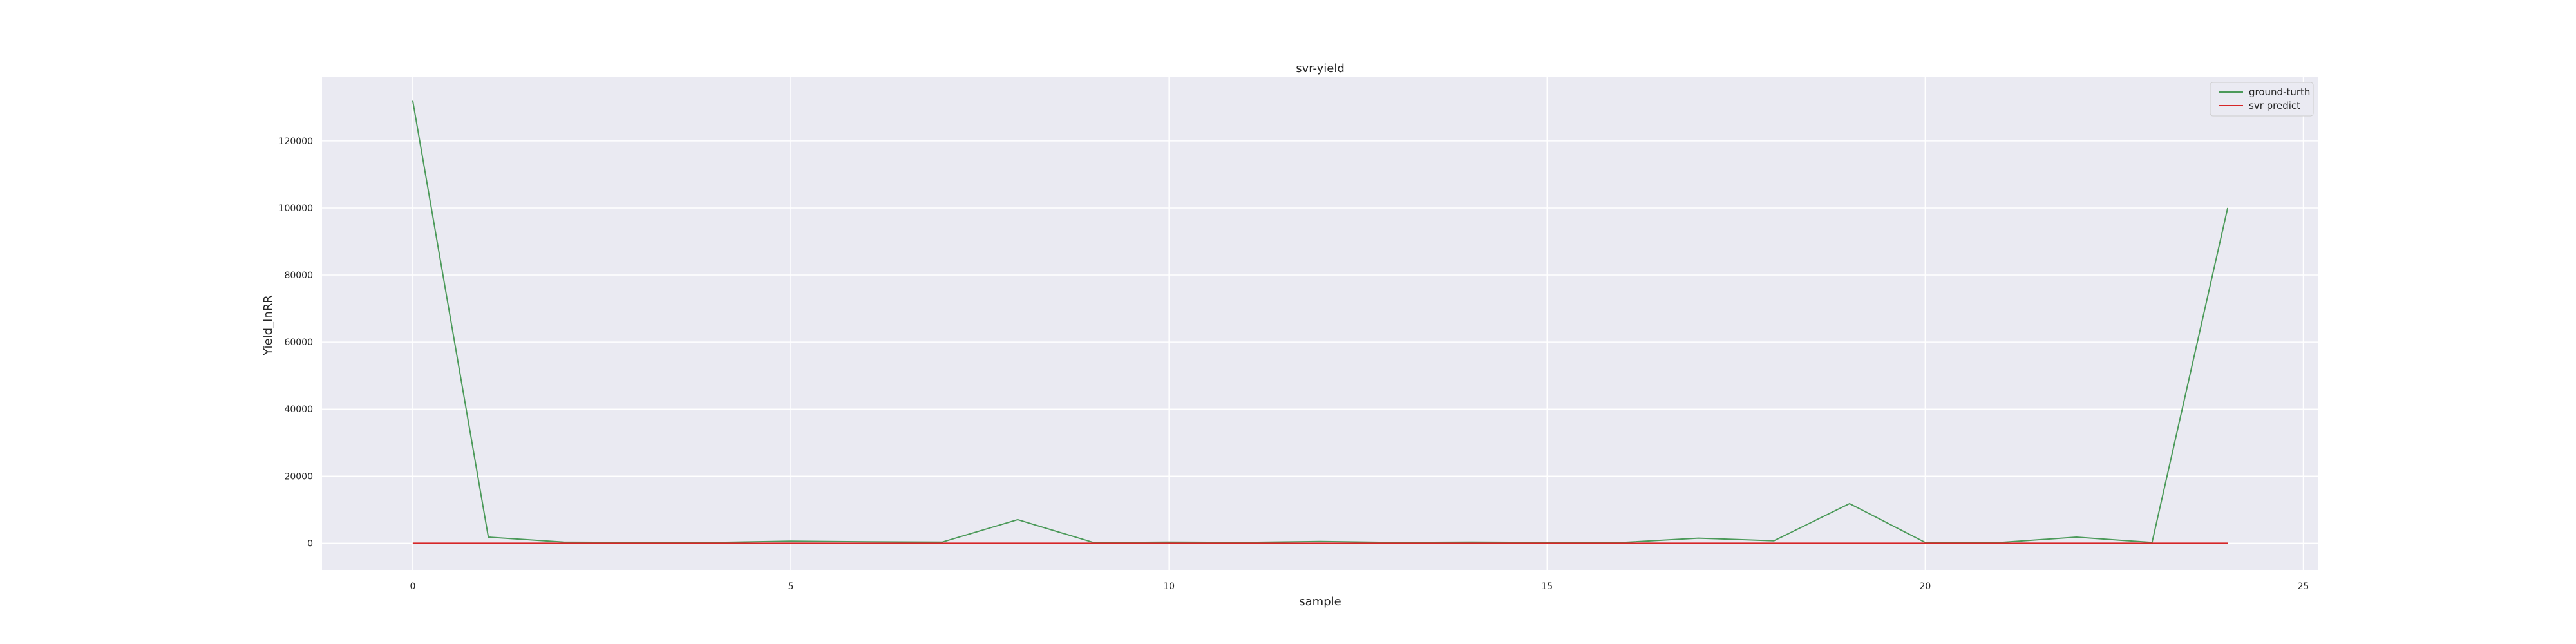 The image size is (2576, 644). Describe the element at coordinates (413, 587) in the screenshot. I see `x-tick-label: 0` at that location.